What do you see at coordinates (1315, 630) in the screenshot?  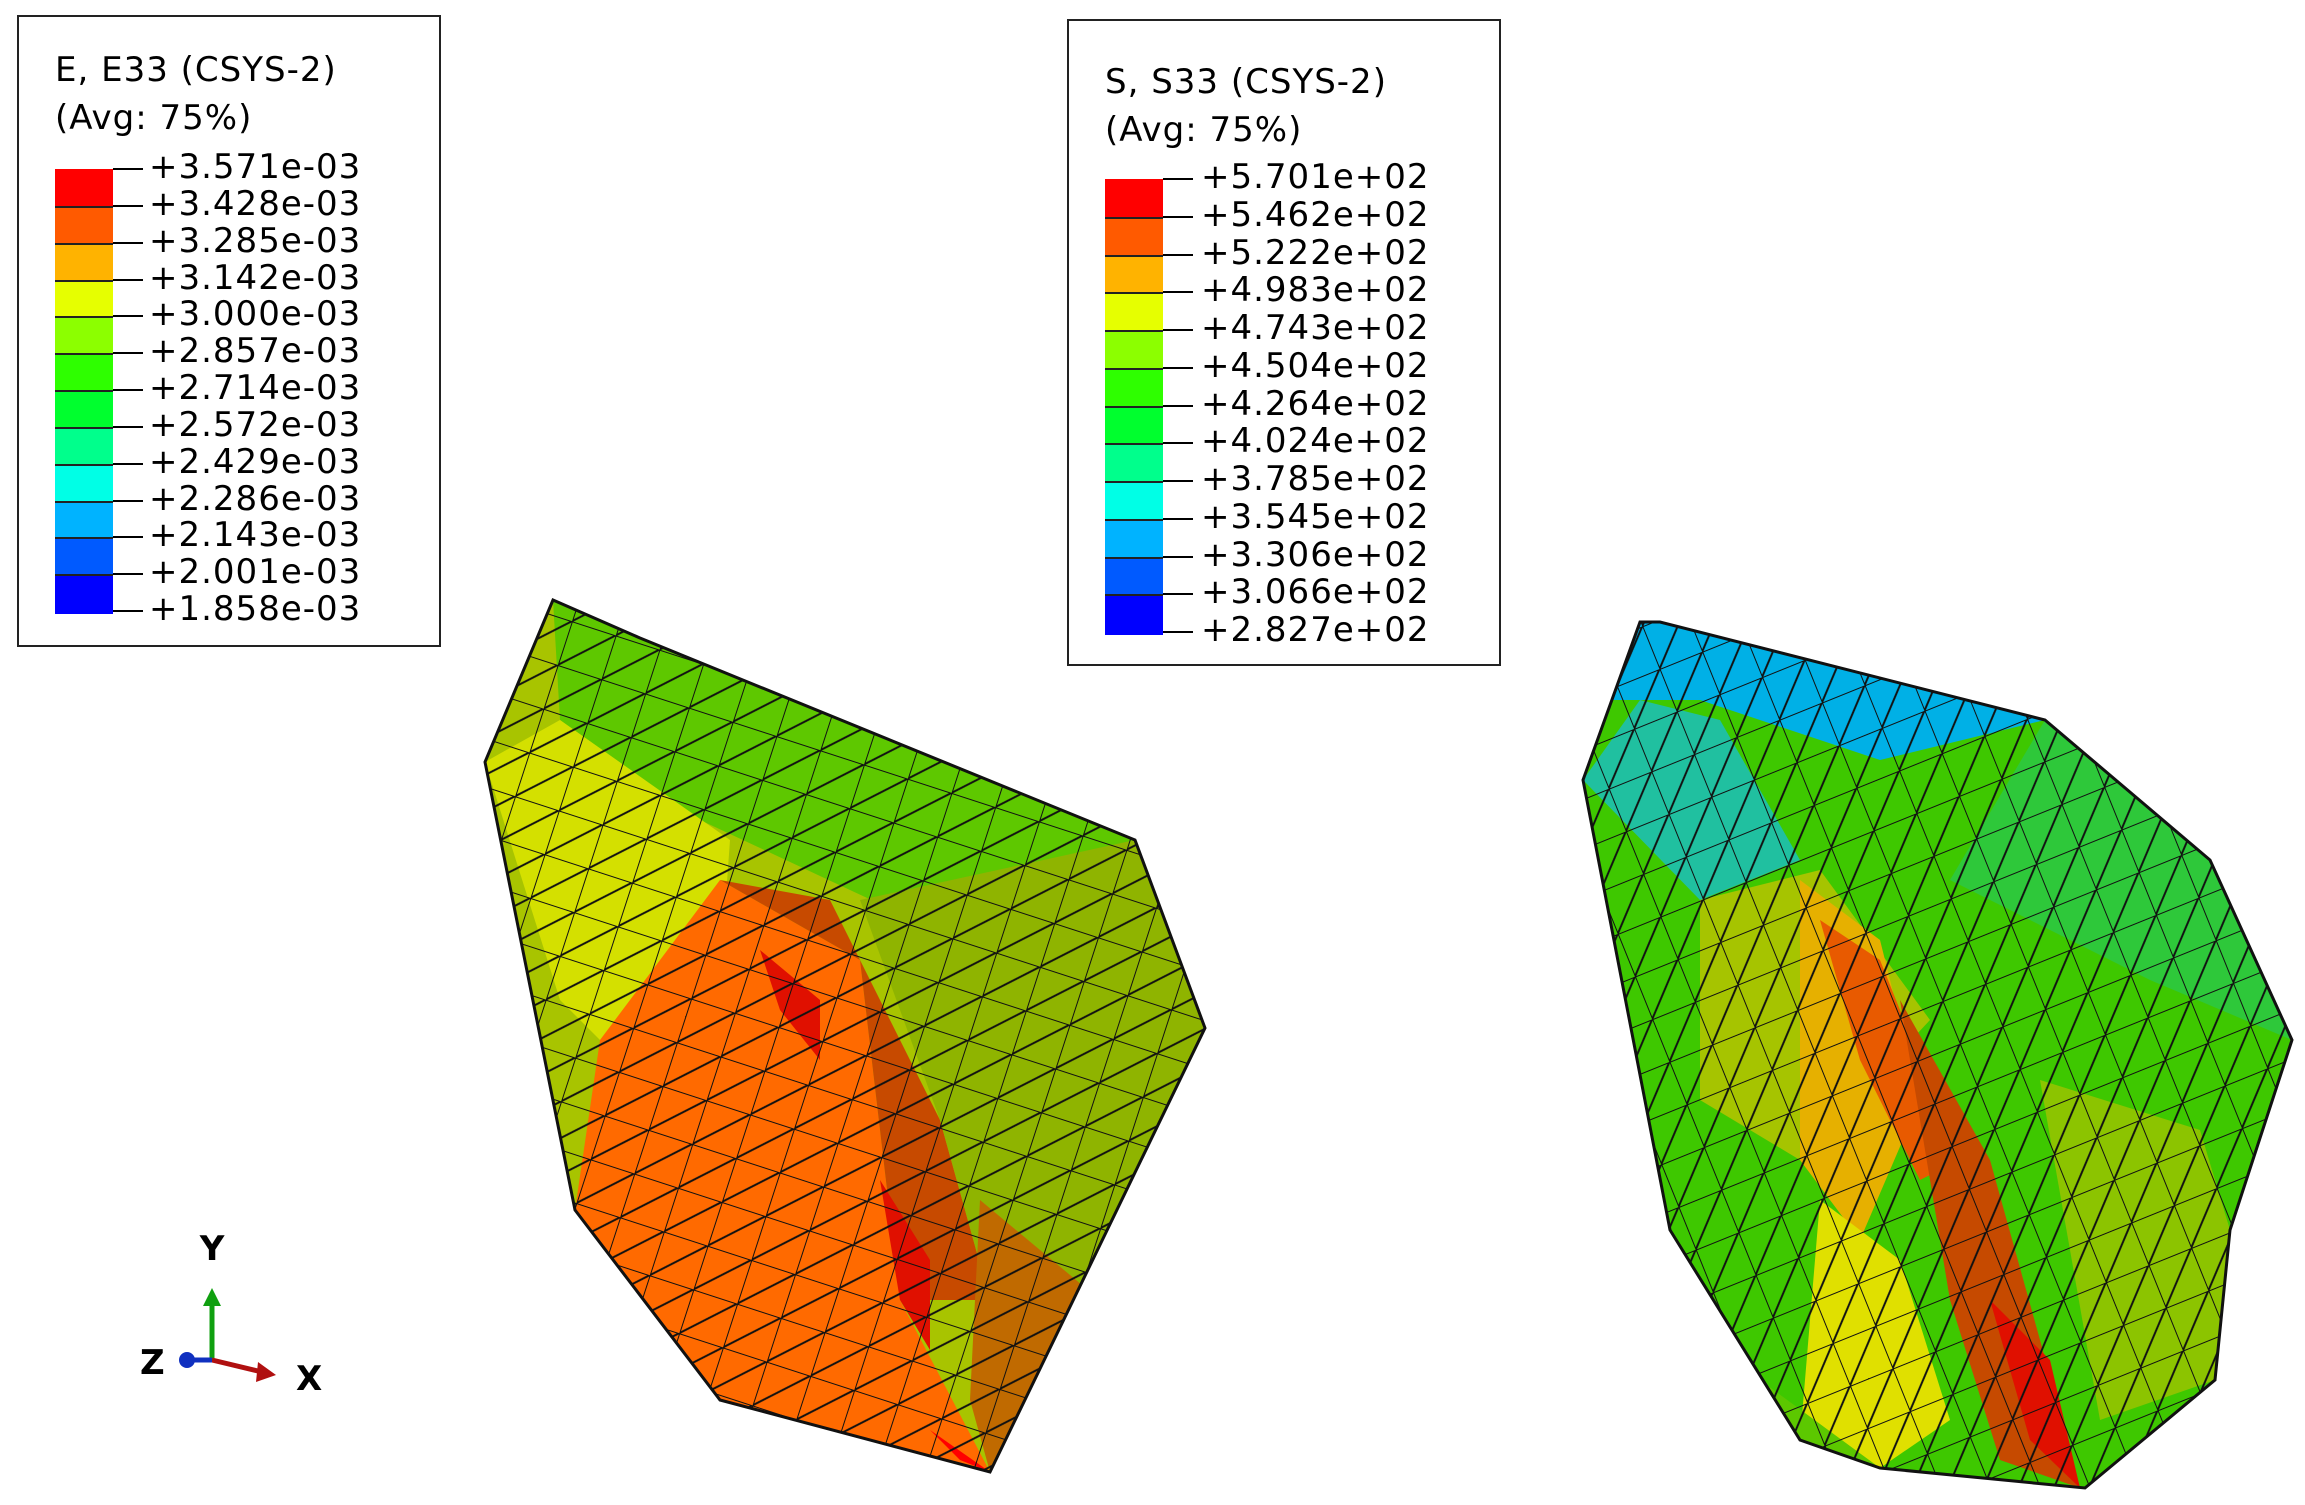 I see `legend-value-label: +2.827e+02` at bounding box center [1315, 630].